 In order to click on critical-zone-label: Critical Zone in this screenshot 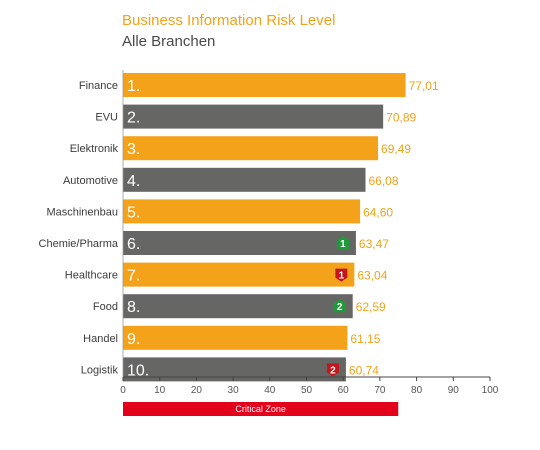, I will do `click(260, 409)`.